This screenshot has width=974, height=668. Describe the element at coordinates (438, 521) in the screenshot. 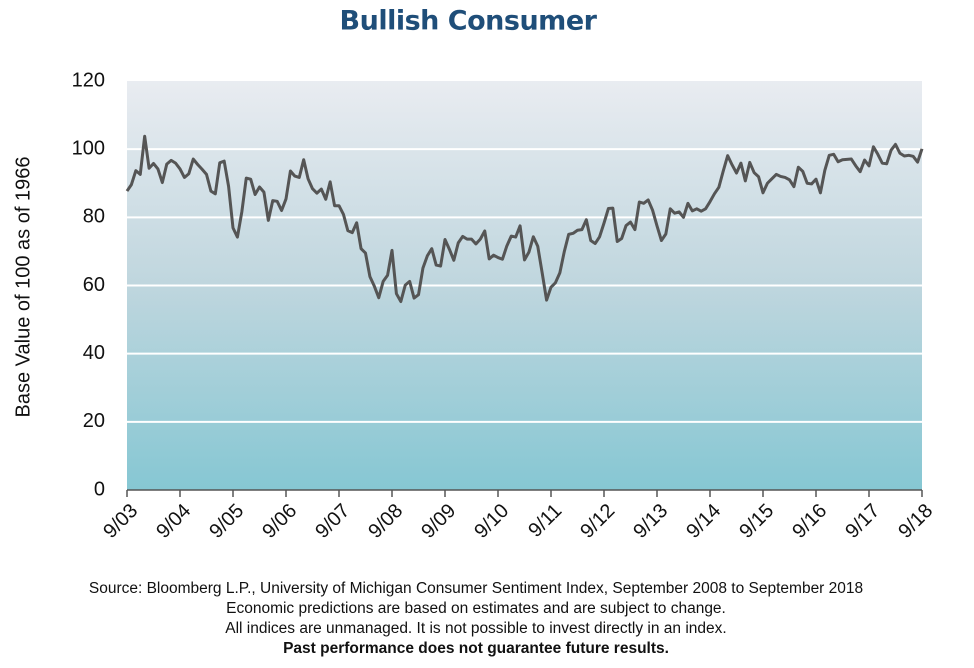

I see `x-tick-label: 9/09` at that location.